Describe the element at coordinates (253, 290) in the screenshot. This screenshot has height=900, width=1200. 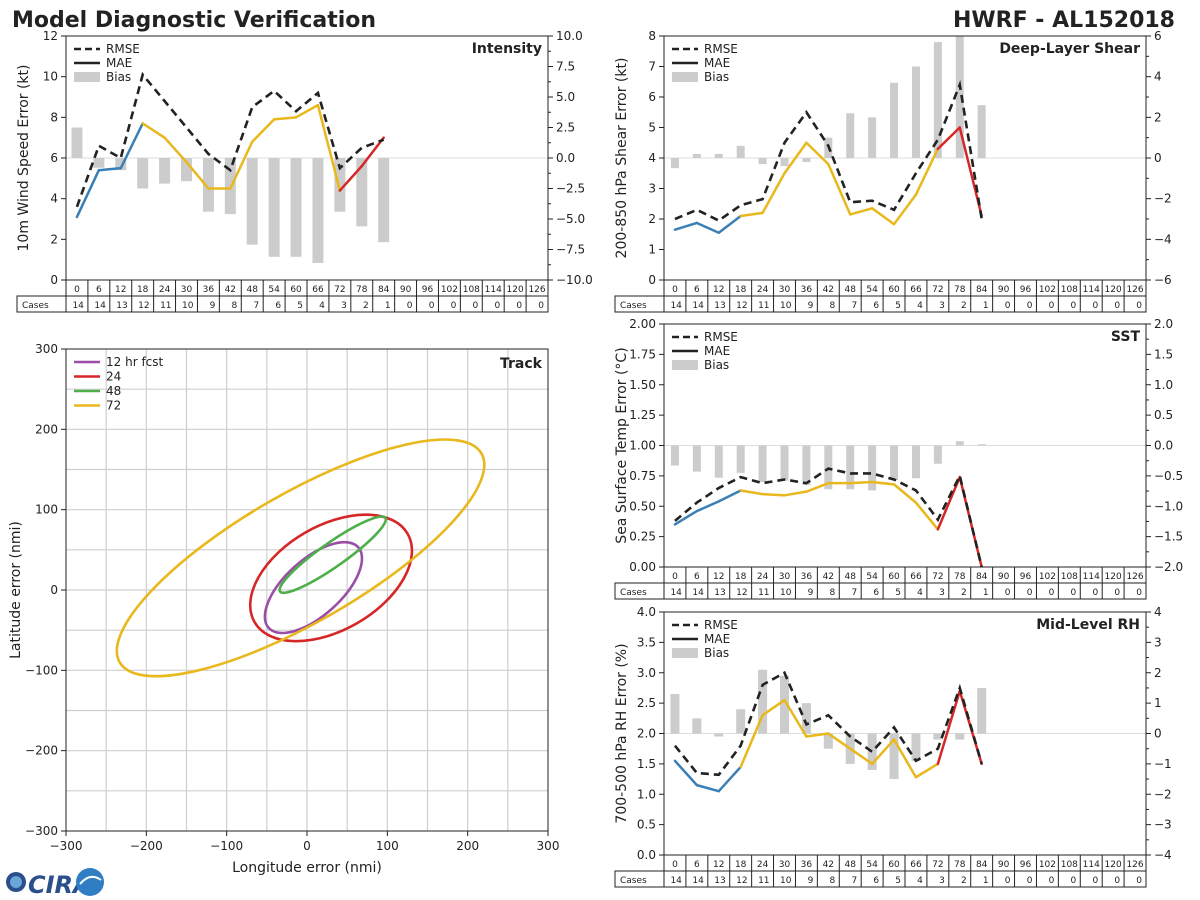
I see `lead-hour-cell: 48` at that location.